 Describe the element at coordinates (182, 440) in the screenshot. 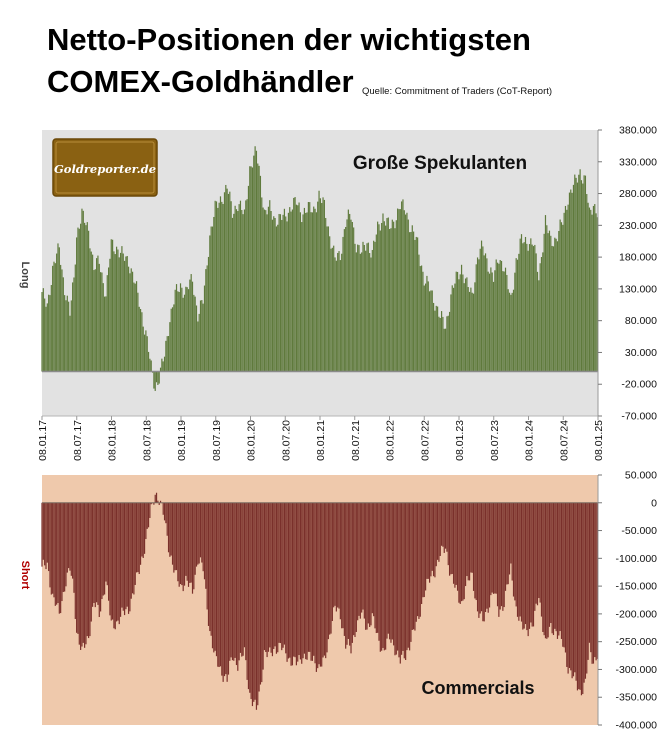

I see `x-tick-label: 08.01.19` at that location.